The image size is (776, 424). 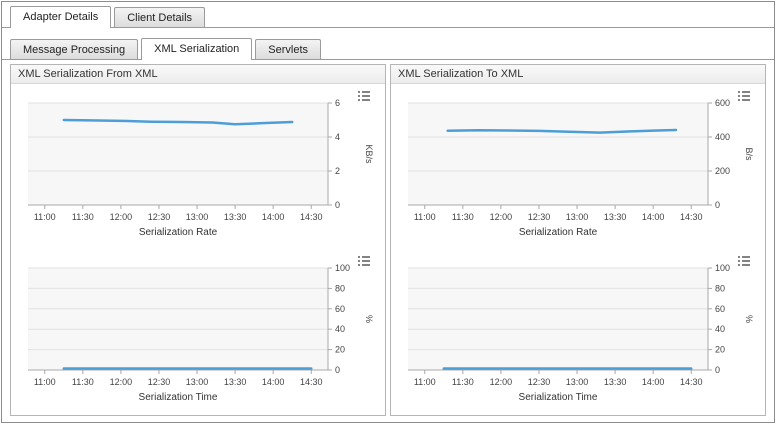 I want to click on panel-title-from: XML Serialization From XML, so click(x=198, y=74).